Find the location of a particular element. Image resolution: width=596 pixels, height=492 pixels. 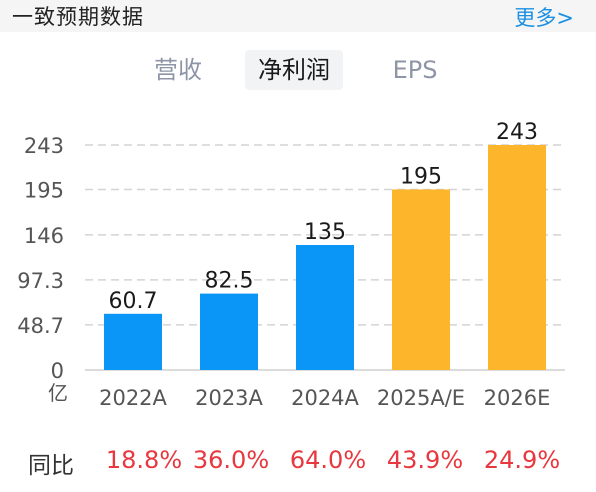

metric-tabs: 营收 净利润 EPS is located at coordinates (298, 70).